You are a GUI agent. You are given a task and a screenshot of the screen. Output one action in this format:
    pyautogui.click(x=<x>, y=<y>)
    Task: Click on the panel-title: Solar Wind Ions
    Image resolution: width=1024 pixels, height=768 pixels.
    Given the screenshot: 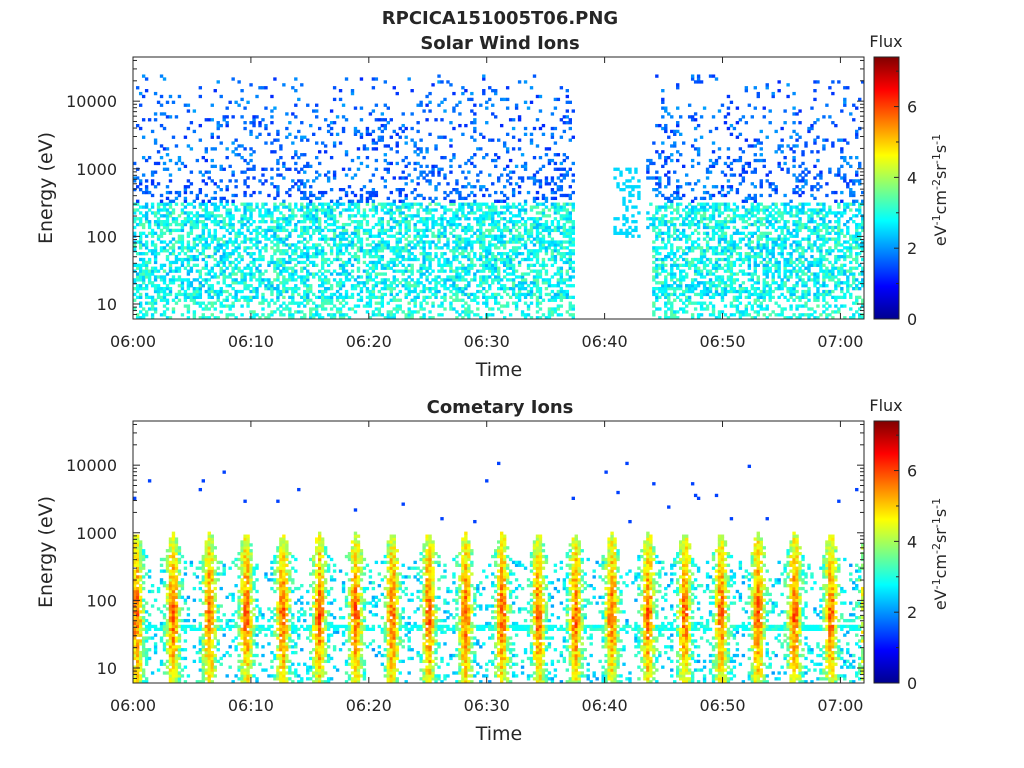 What is the action you would take?
    pyautogui.click(x=499, y=43)
    